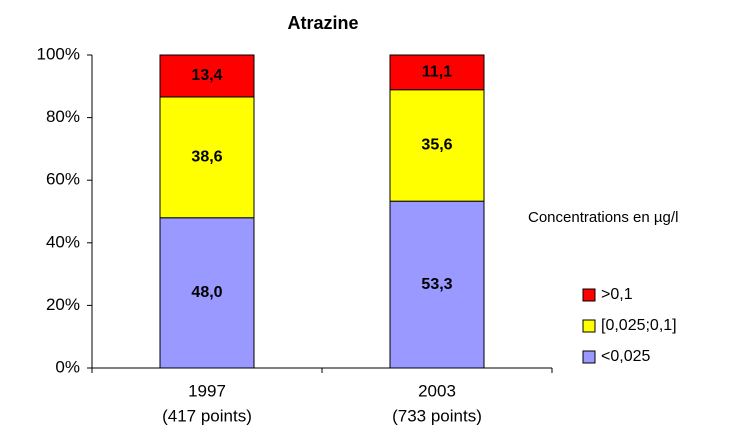 The height and width of the screenshot is (440, 750). What do you see at coordinates (63, 179) in the screenshot?
I see `y-tick-label: 60%` at bounding box center [63, 179].